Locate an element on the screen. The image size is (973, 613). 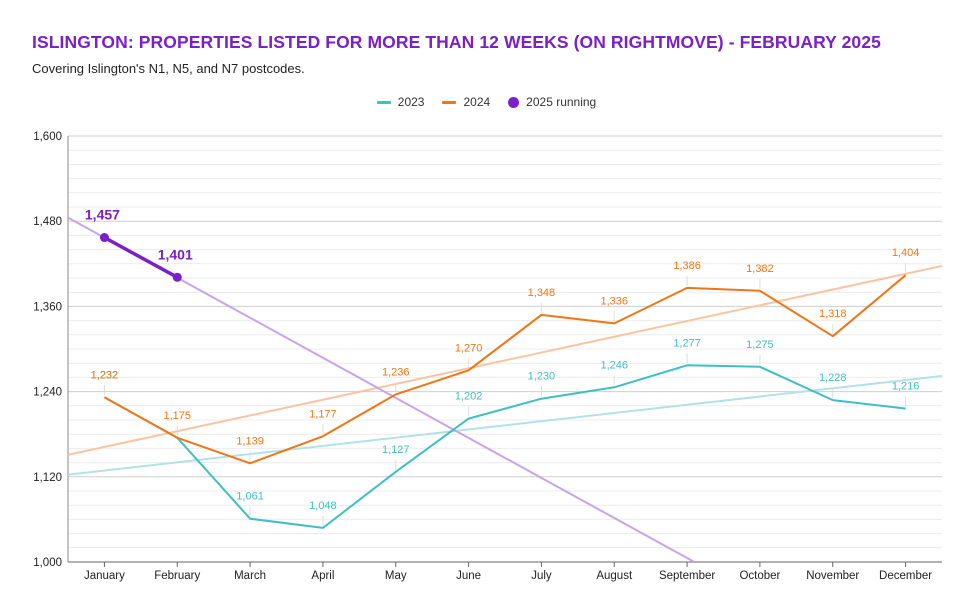
data-label-2024: 1,318 is located at coordinates (833, 314).